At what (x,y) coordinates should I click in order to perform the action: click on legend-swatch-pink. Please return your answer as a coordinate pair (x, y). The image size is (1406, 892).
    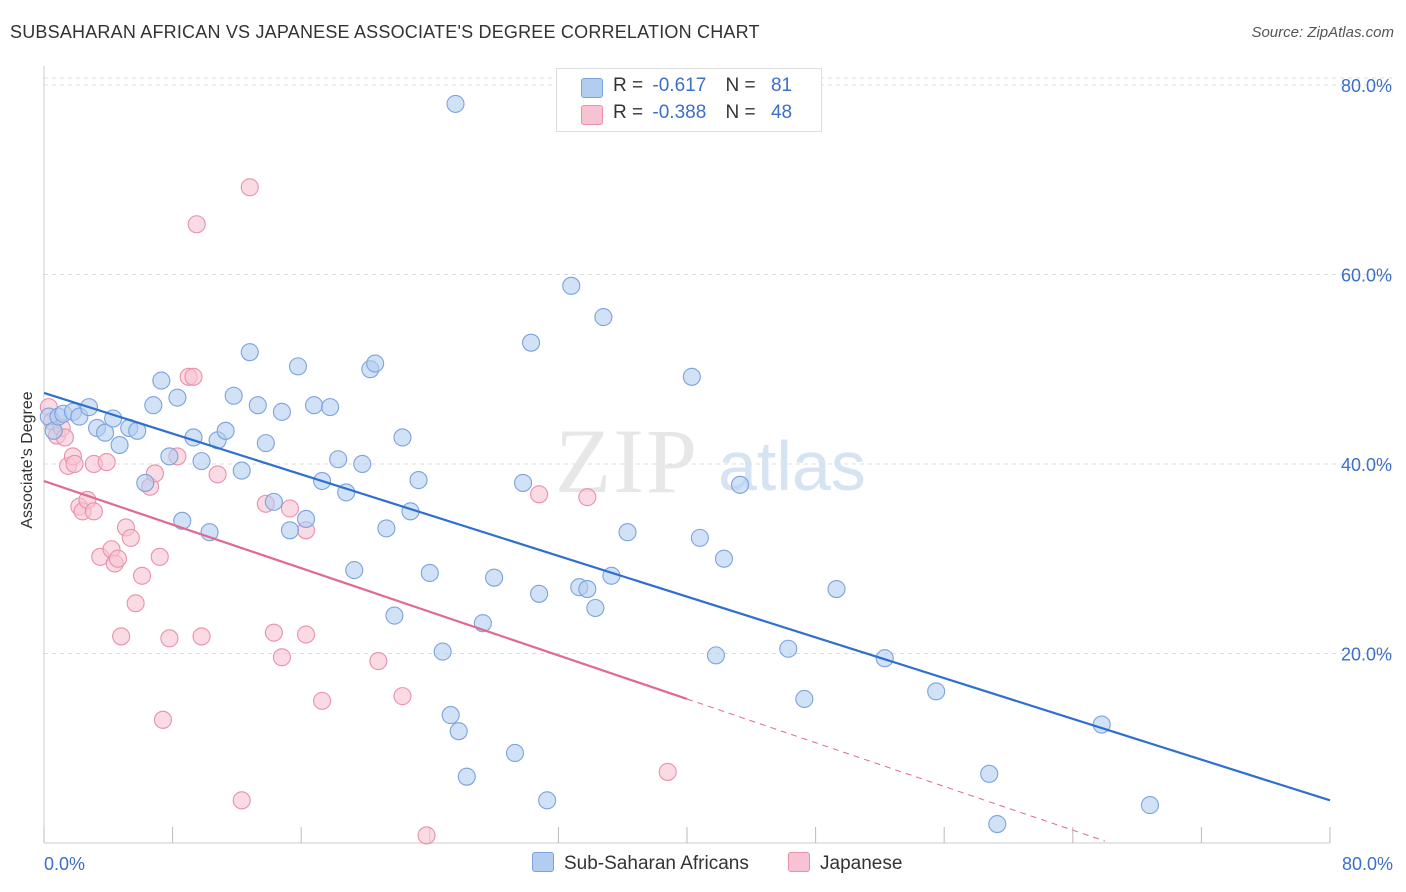
    Looking at the image, I should click on (799, 862).